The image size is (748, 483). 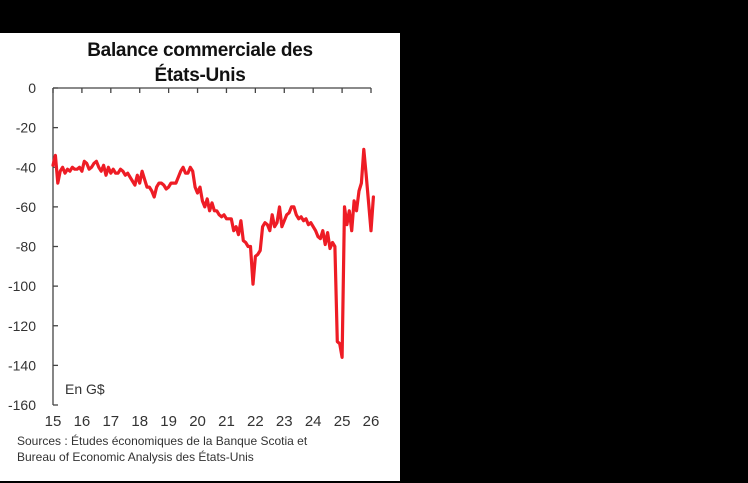 What do you see at coordinates (313, 421) in the screenshot?
I see `x-tick-label: 24` at bounding box center [313, 421].